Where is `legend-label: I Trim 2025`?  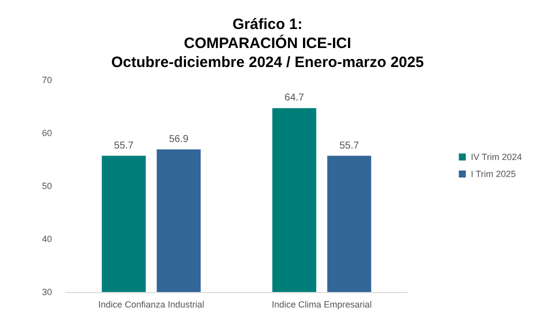 legend-label: I Trim 2025 is located at coordinates (493, 174).